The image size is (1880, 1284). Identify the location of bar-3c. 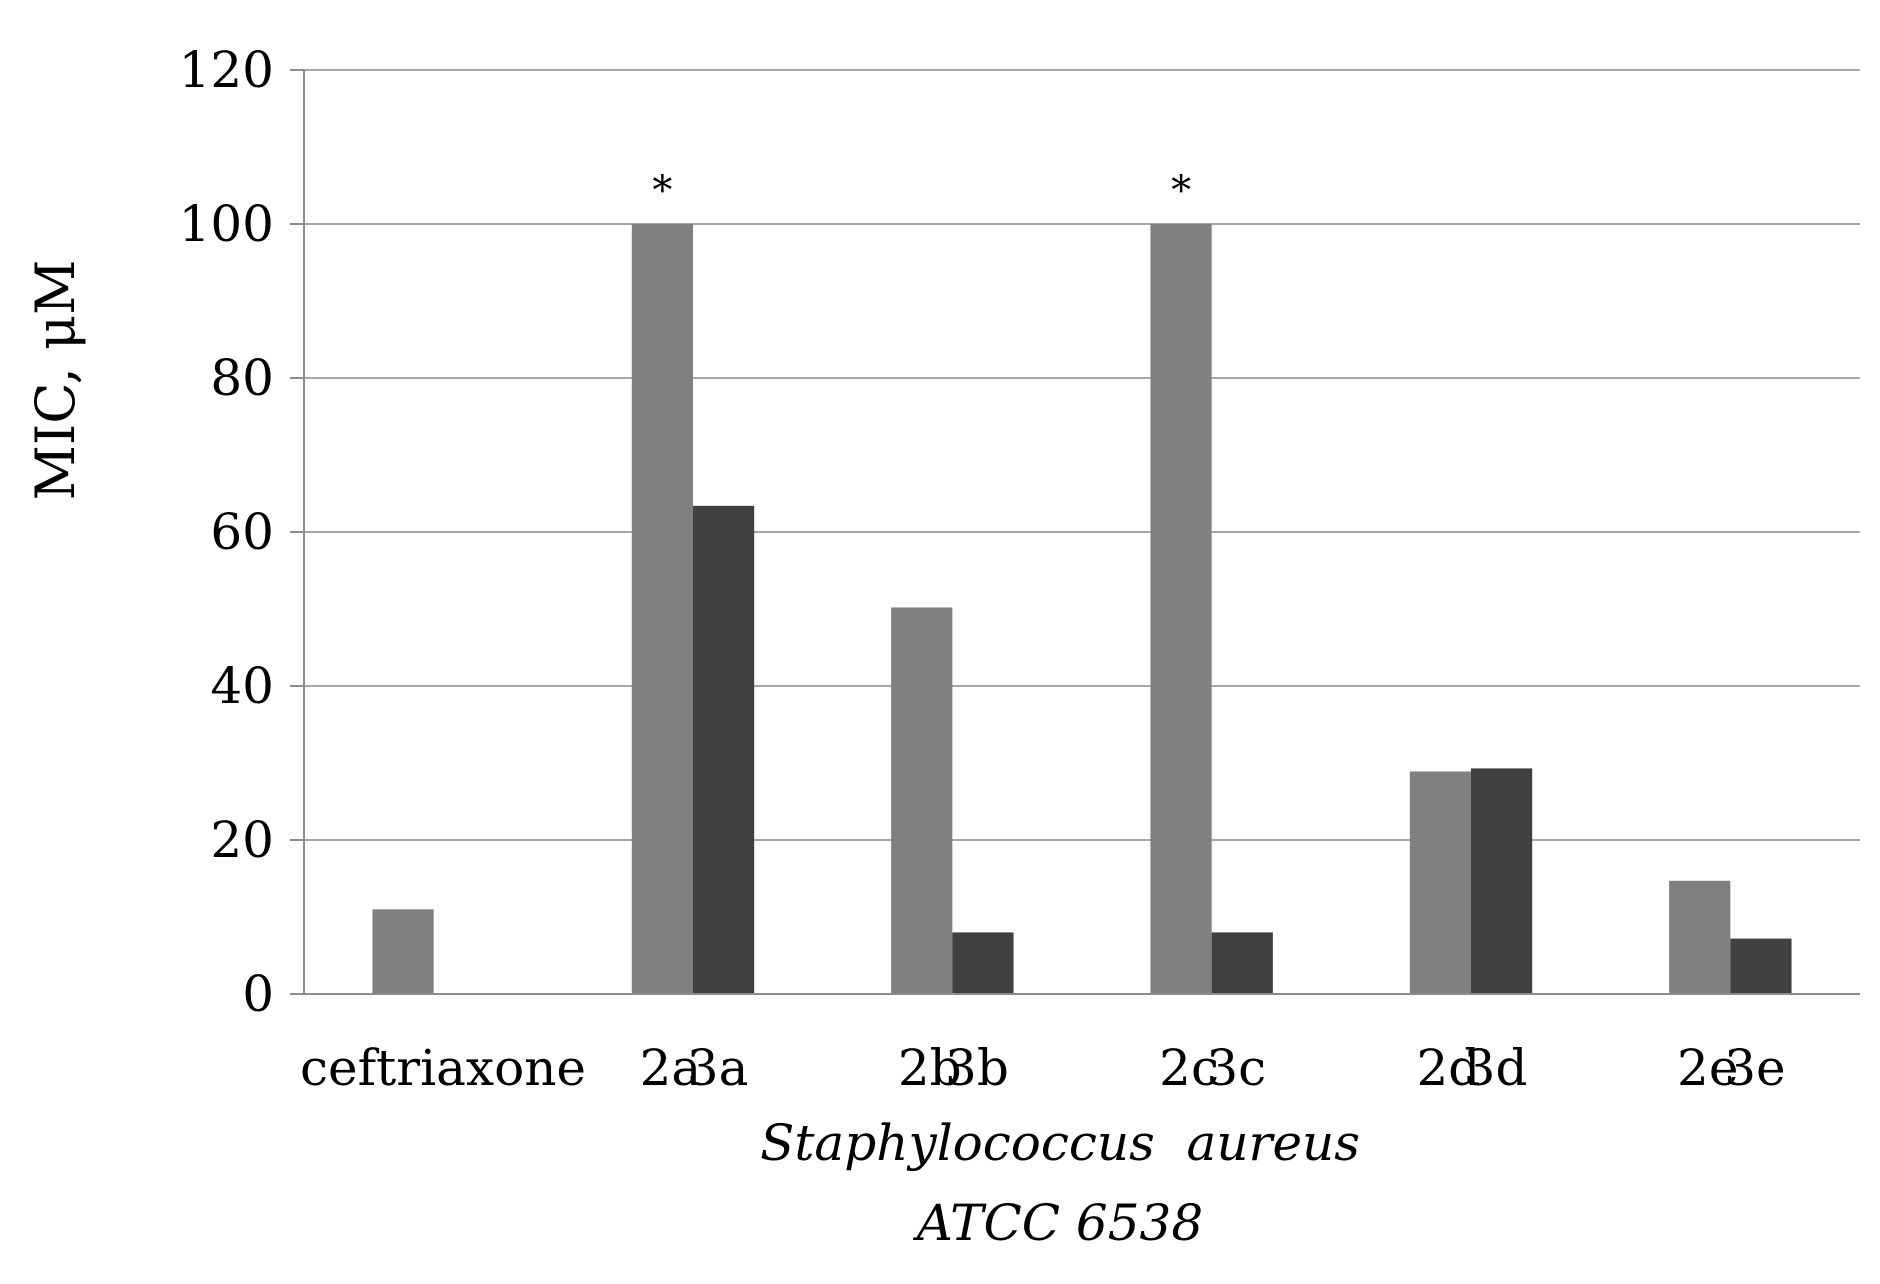
(1242, 963).